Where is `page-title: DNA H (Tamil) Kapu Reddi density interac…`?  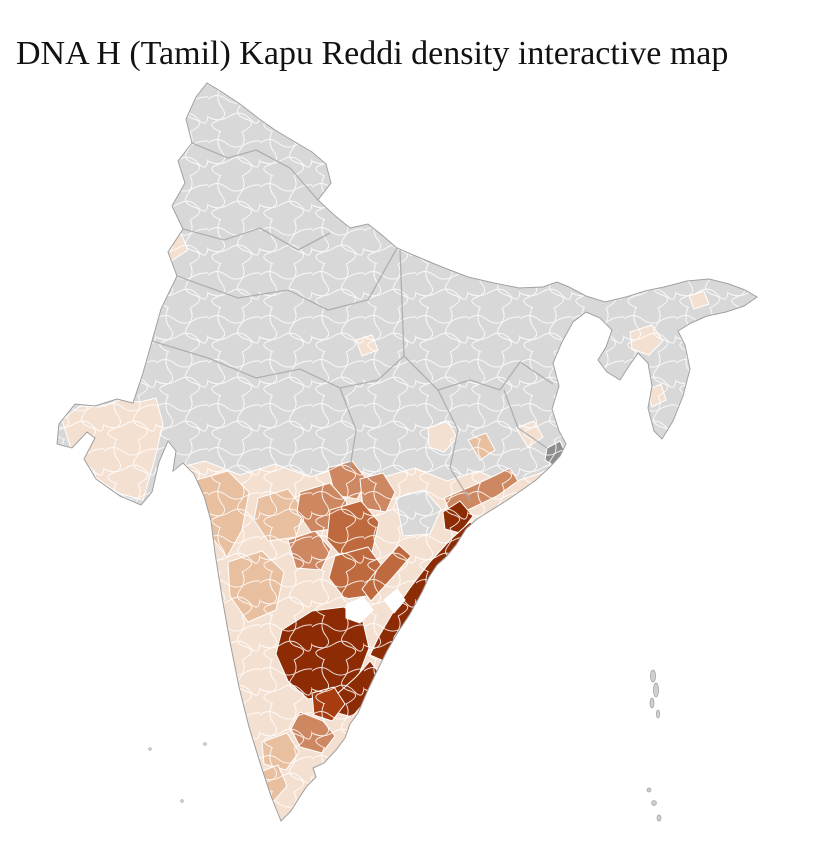
page-title: DNA H (Tamil) Kapu Reddi density interac… is located at coordinates (372, 53).